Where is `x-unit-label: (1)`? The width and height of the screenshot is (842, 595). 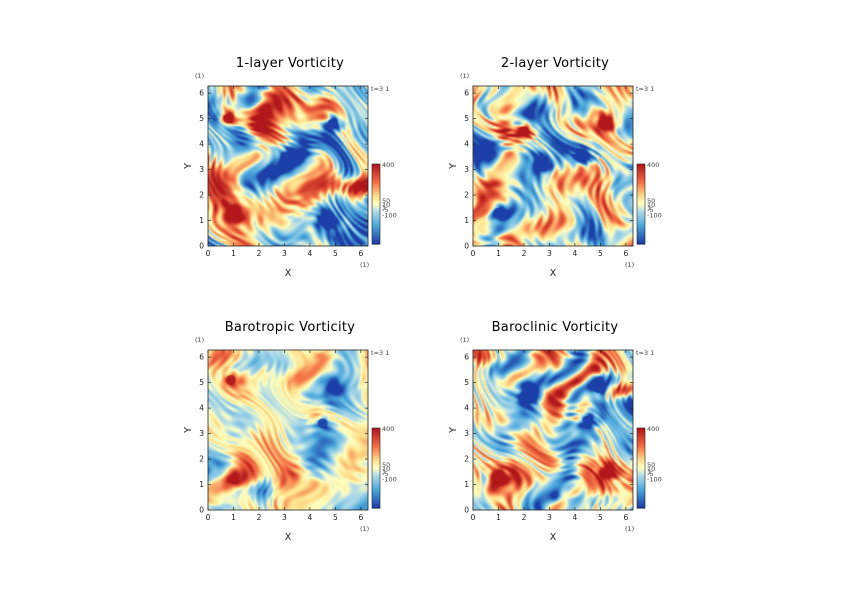 x-unit-label: (1) is located at coordinates (364, 529).